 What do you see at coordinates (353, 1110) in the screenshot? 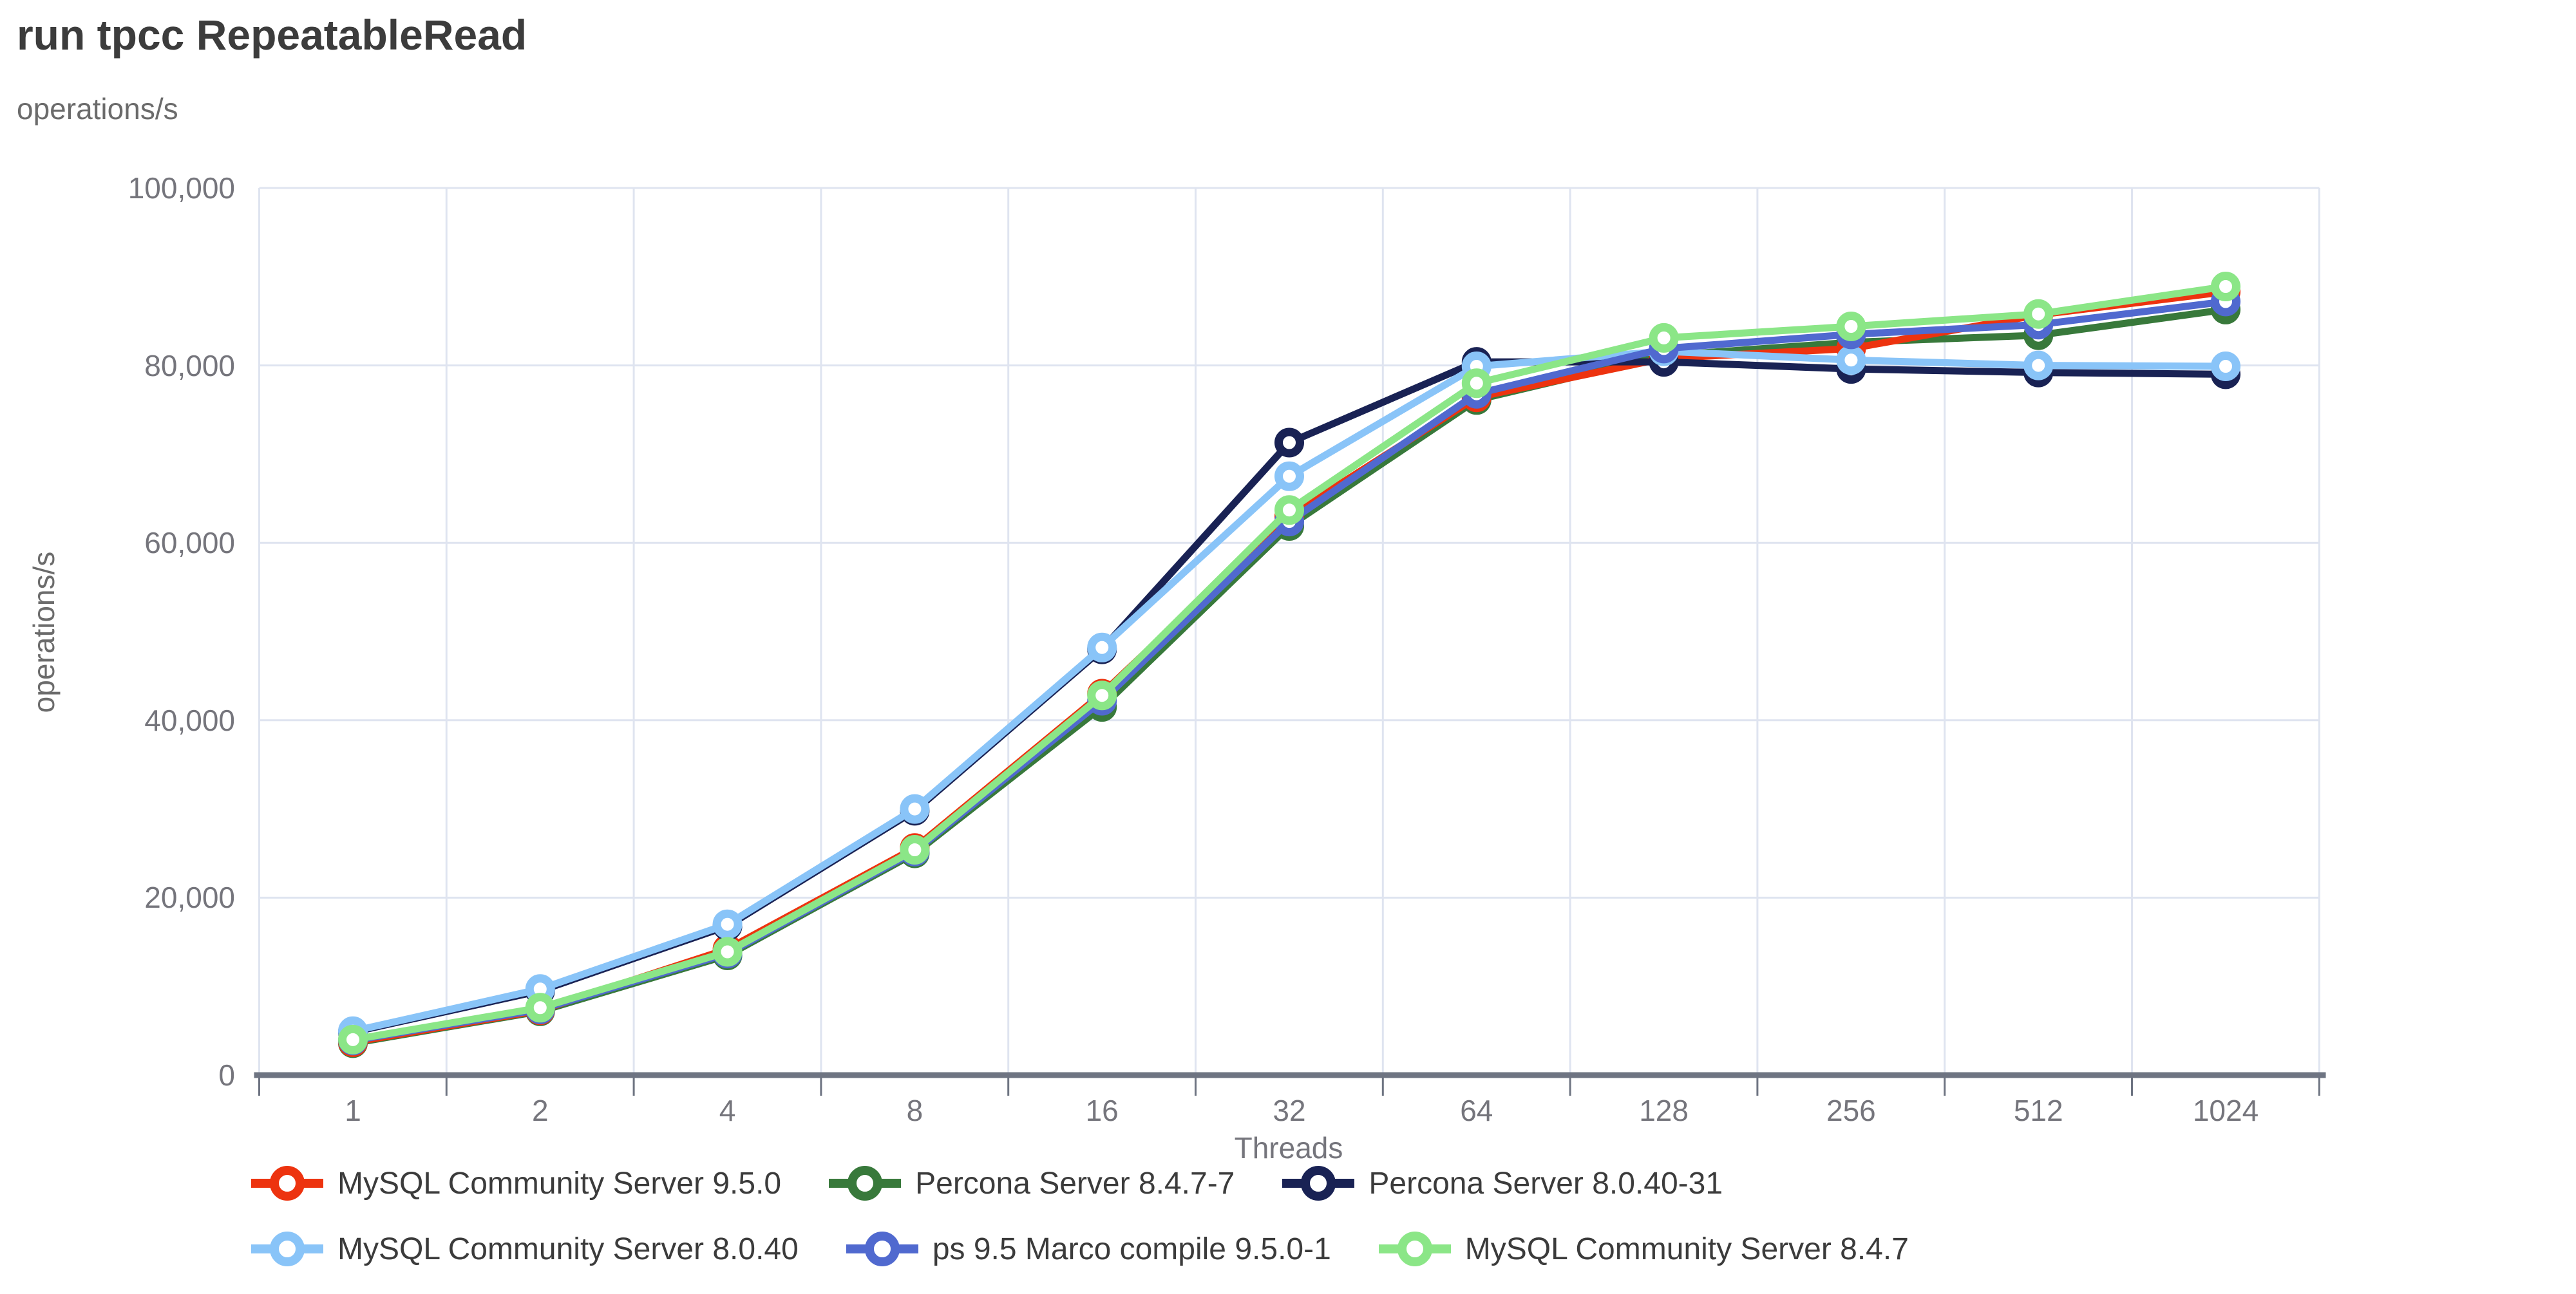
I see `x-tick-label: 1` at bounding box center [353, 1110].